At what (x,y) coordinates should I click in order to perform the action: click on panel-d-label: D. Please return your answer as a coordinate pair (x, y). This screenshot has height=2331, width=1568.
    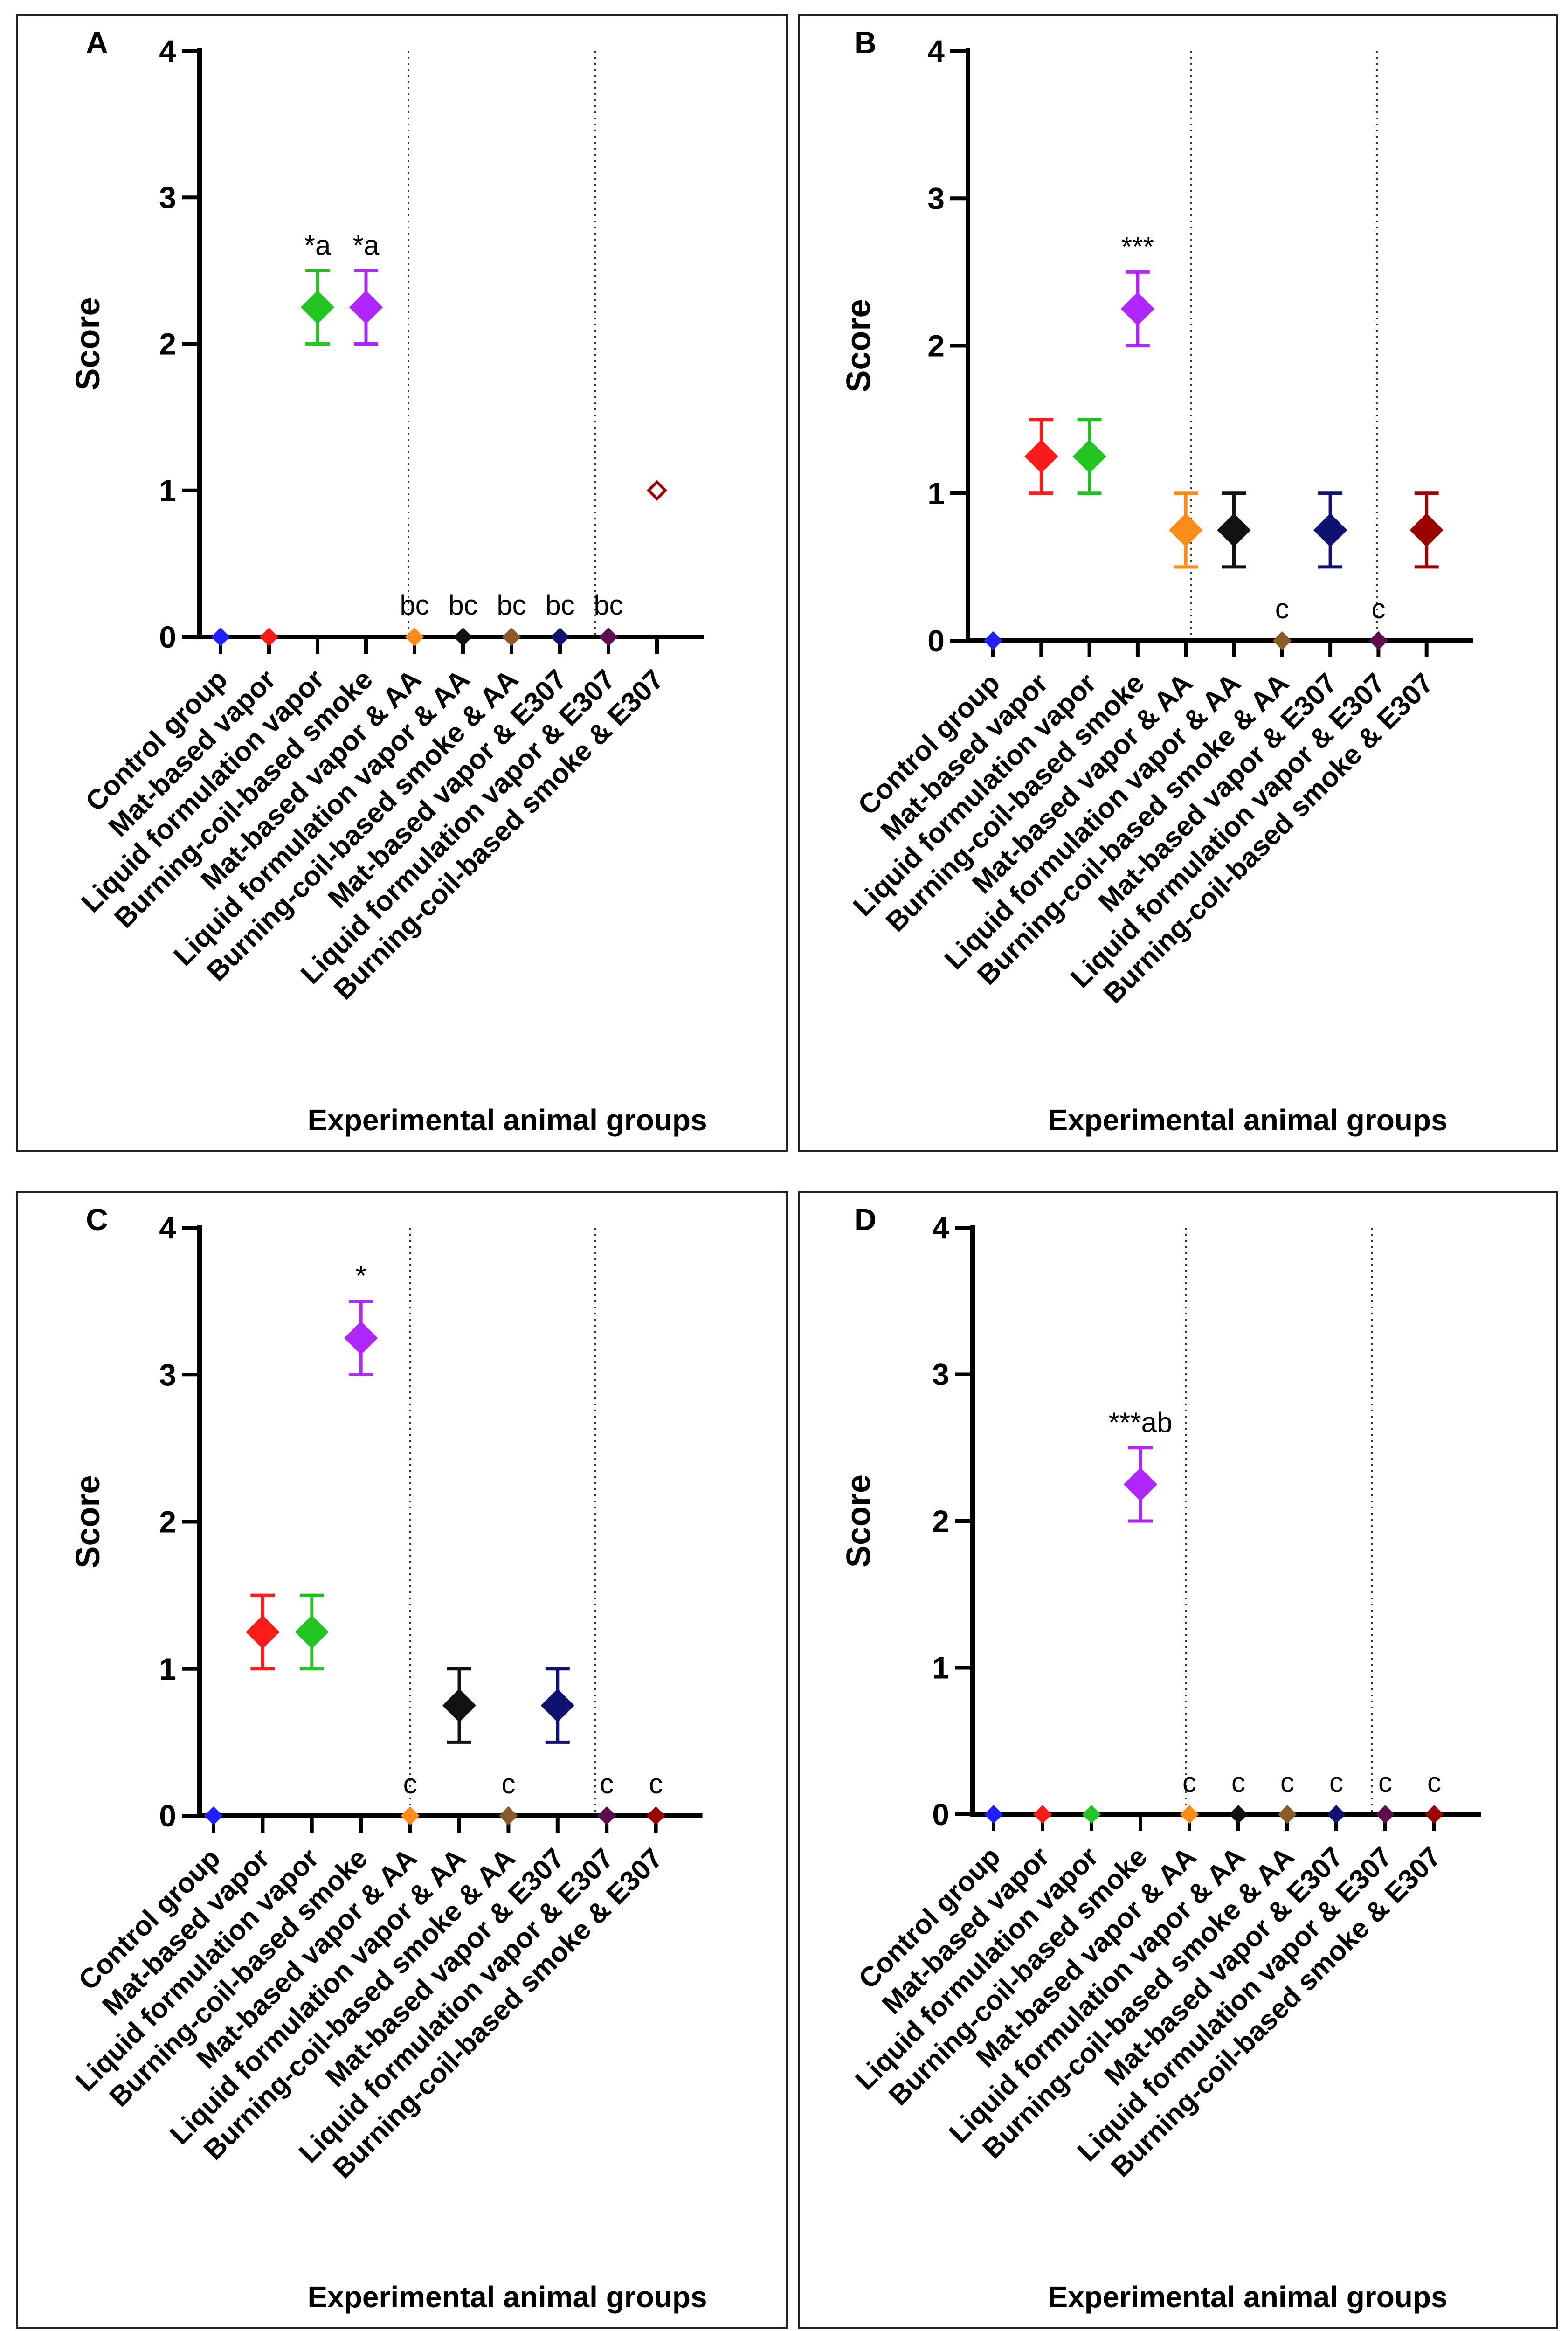
    Looking at the image, I should click on (865, 1219).